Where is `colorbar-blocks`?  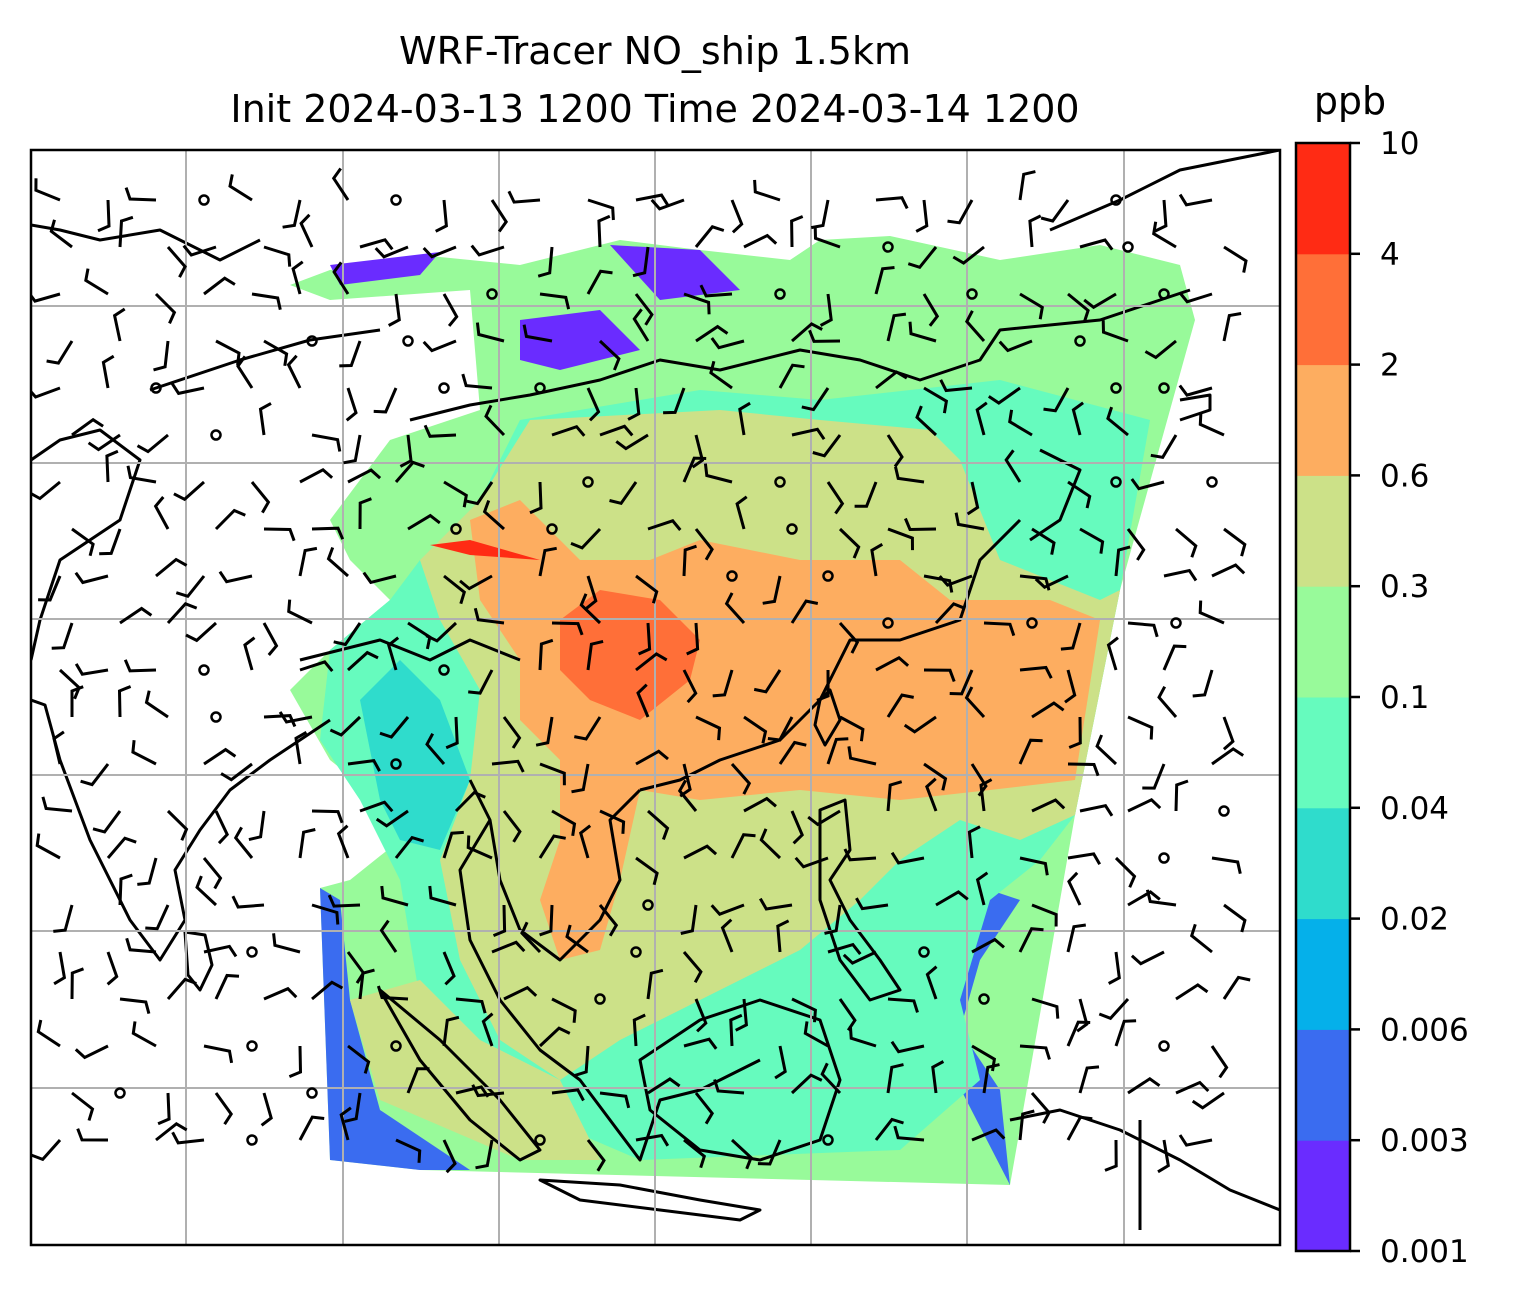
colorbar-blocks is located at coordinates (1323, 697).